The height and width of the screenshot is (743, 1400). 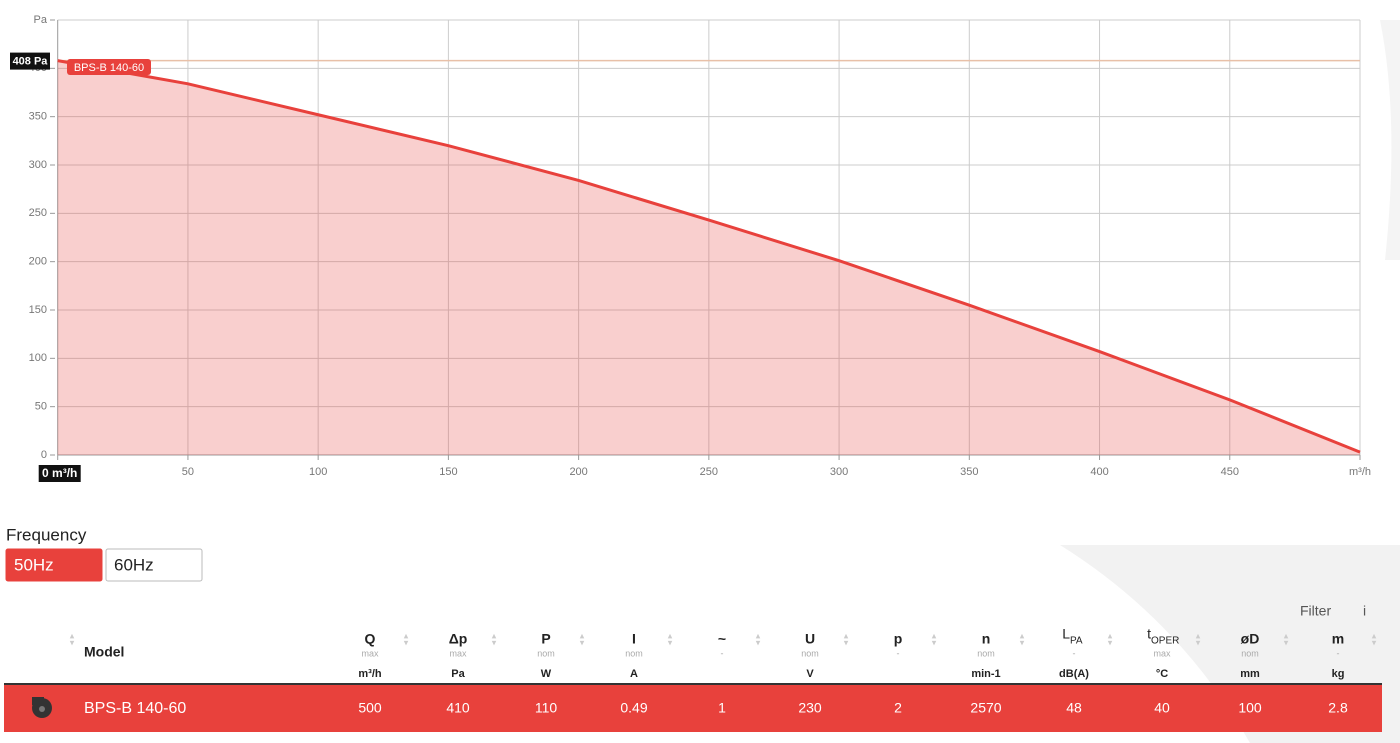 I want to click on x-tick-label: 250, so click(x=709, y=472).